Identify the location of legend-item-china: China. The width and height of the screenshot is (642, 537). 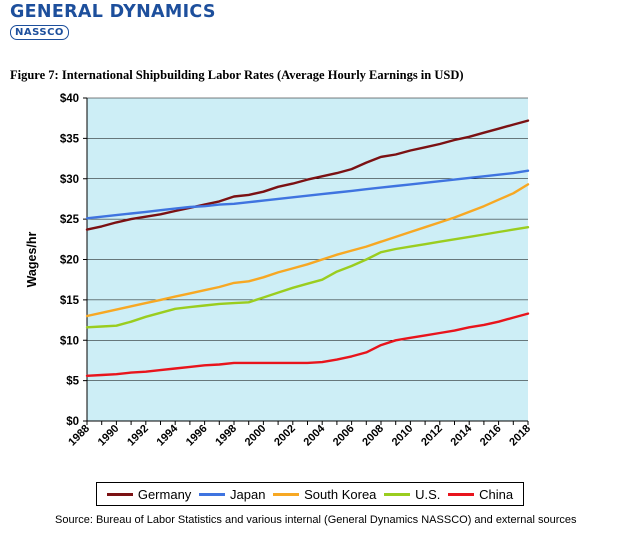
(480, 494).